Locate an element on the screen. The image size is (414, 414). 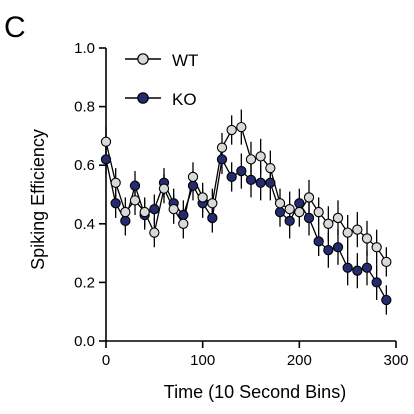
x-tick-label: 200 is located at coordinates (299, 360).